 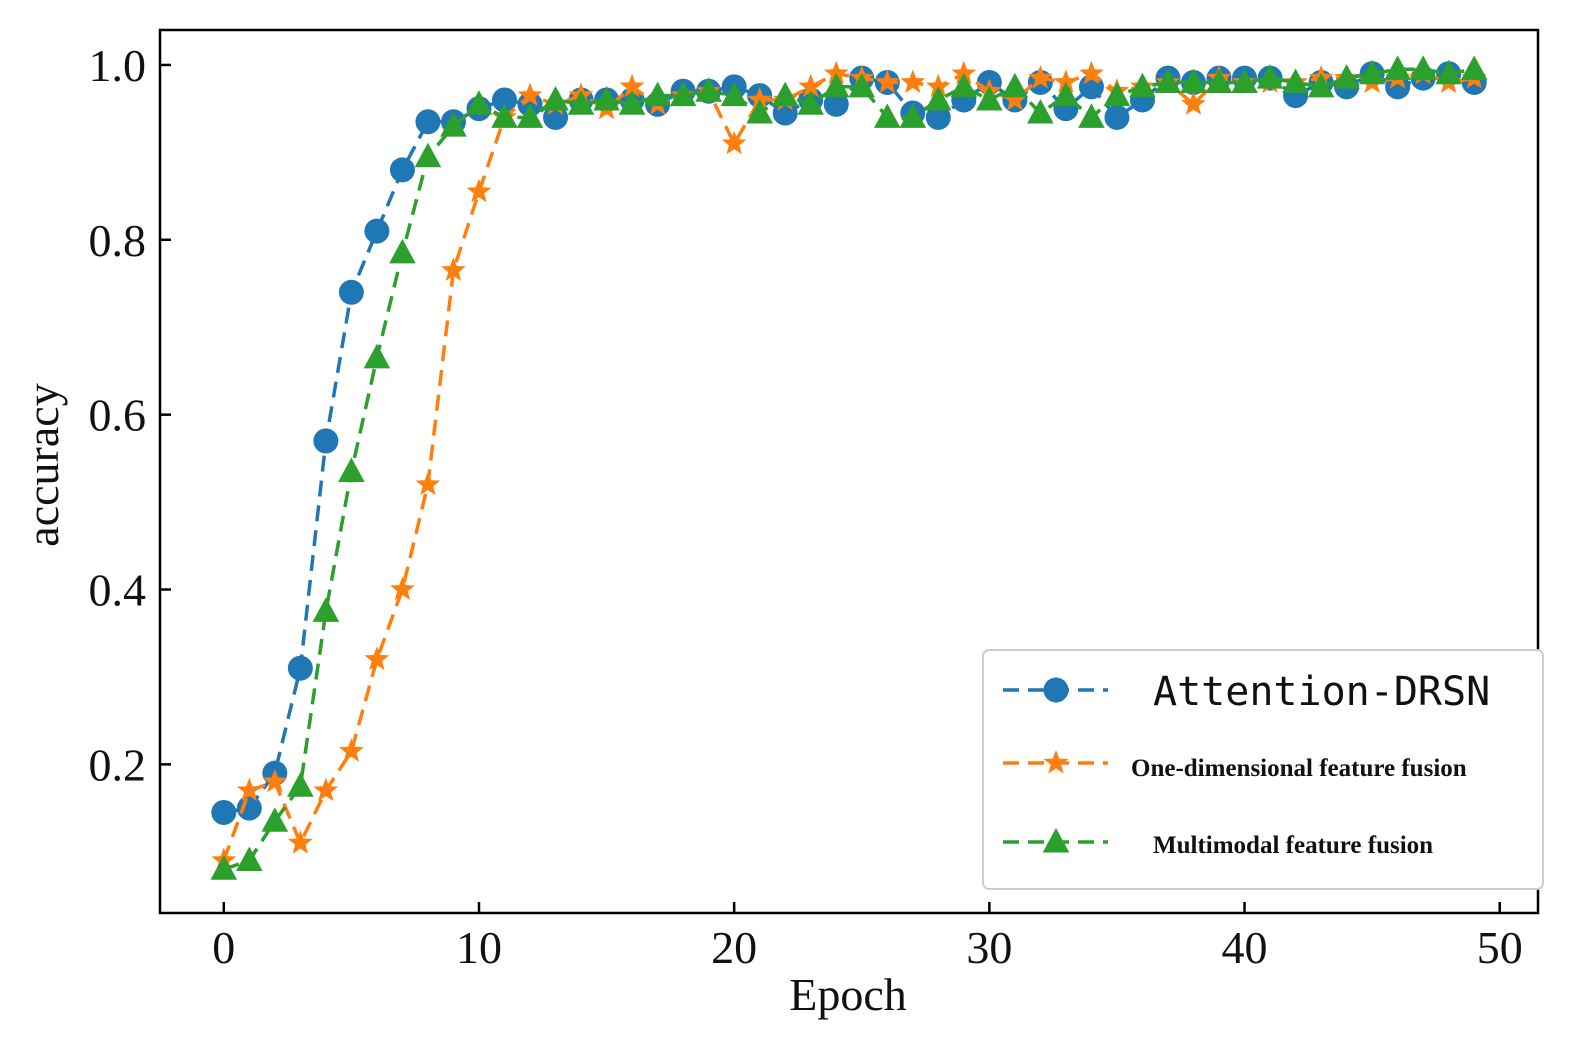 I want to click on x-tick-label-4: 40, so click(x=1245, y=947).